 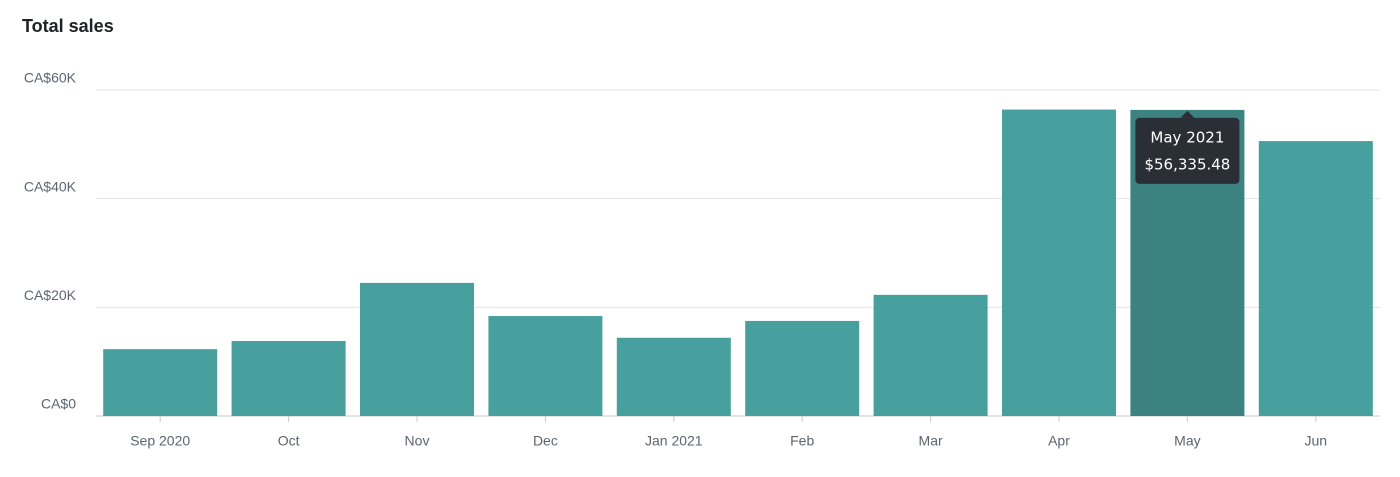 What do you see at coordinates (1187, 441) in the screenshot?
I see `x-tick-label: May` at bounding box center [1187, 441].